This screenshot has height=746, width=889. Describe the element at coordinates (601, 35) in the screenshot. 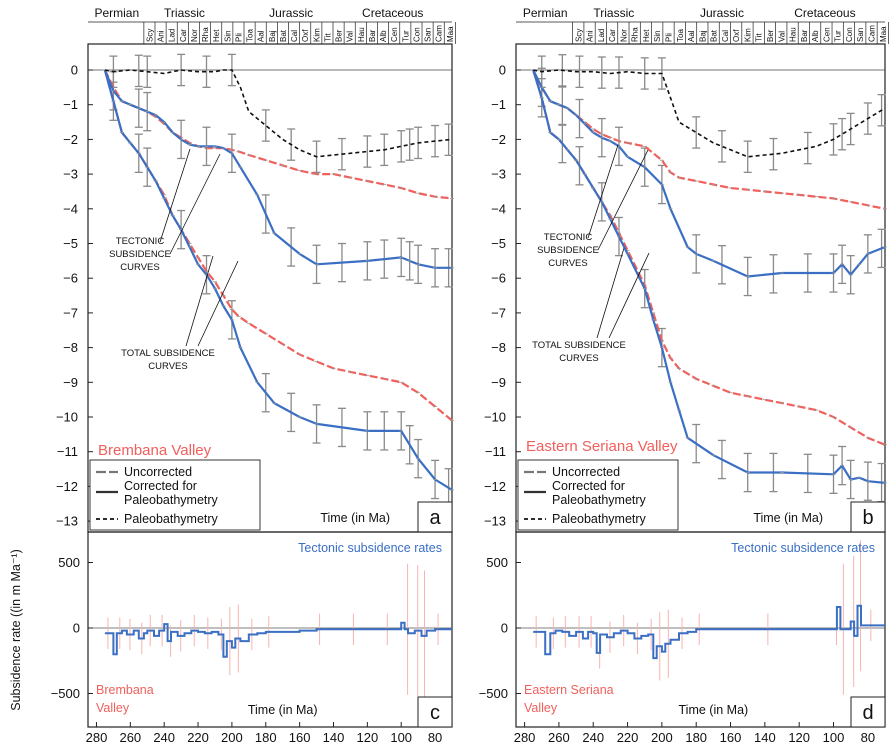

I see `stage-label-lad: Lad` at that location.